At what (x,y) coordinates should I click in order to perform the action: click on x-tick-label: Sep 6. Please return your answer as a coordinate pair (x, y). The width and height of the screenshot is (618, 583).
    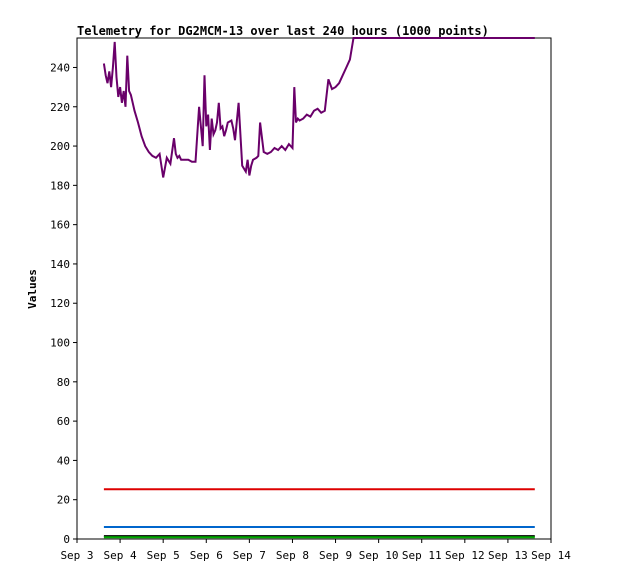
    Looking at the image, I should click on (206, 555).